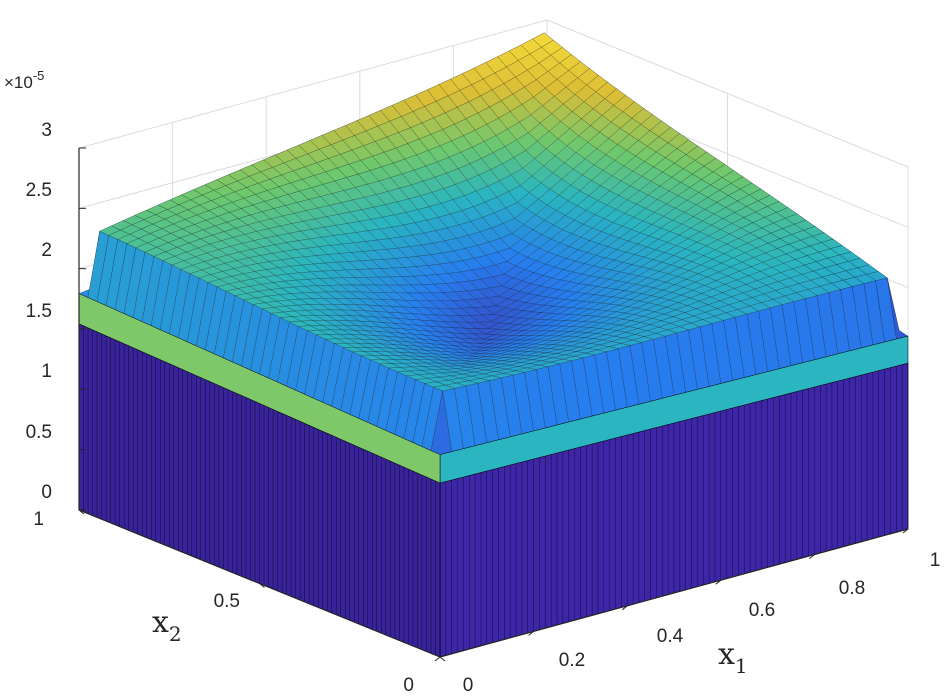 The image size is (944, 699). Describe the element at coordinates (39, 190) in the screenshot. I see `z-tick-label: 2.5` at that location.